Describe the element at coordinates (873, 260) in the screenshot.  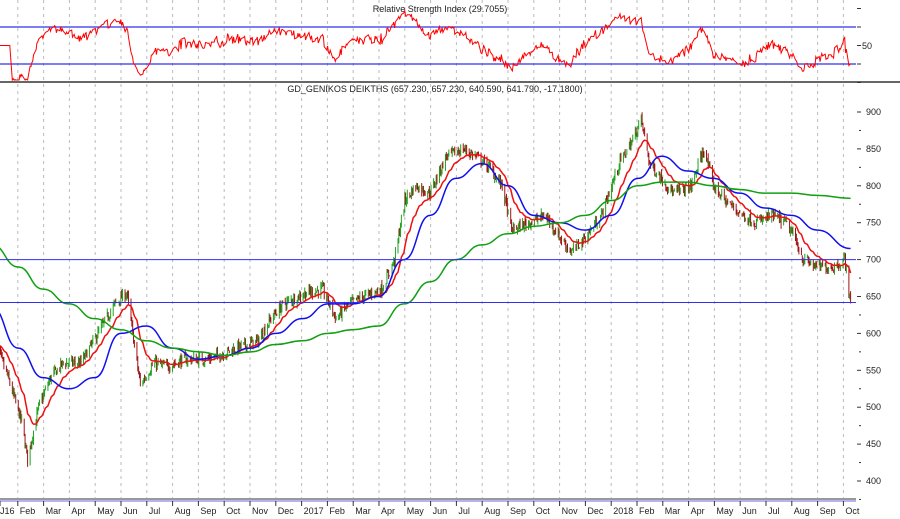
I see `y-tick-label: 700` at that location.